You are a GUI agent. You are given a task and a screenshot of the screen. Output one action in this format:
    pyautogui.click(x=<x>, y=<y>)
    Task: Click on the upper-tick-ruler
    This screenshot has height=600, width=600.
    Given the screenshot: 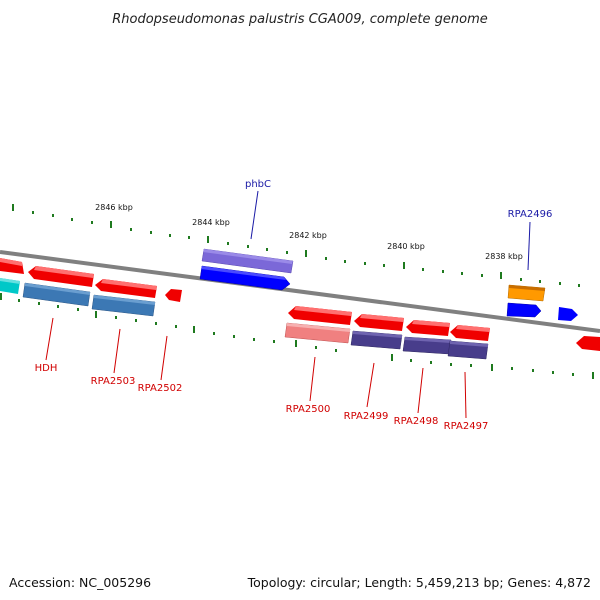 What is the action you would take?
    pyautogui.click(x=296, y=245)
    